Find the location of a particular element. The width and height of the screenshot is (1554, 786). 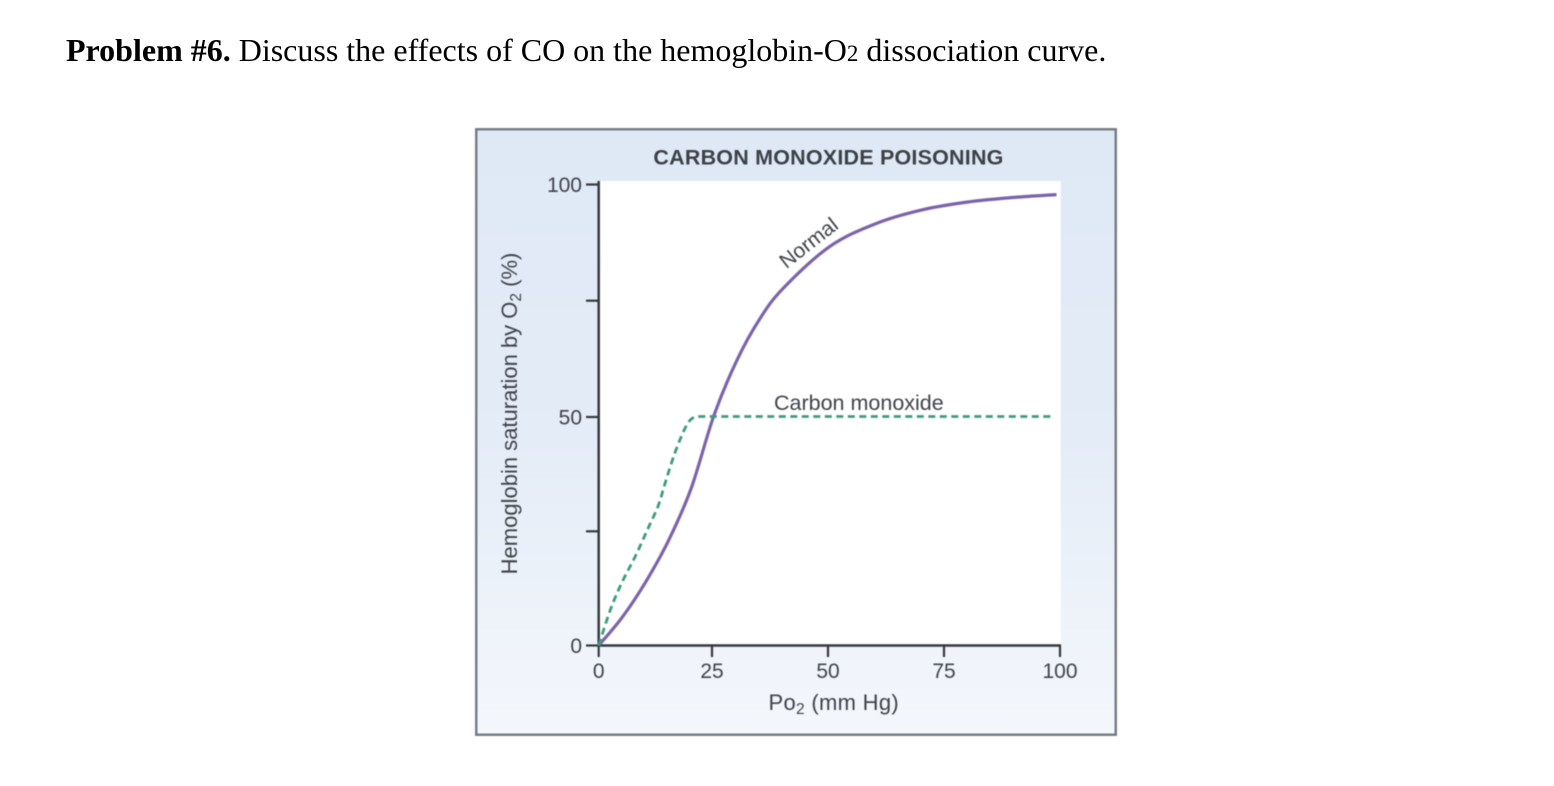

svg-text: CARBON MONOXIDE POISONING is located at coordinates (828, 158).